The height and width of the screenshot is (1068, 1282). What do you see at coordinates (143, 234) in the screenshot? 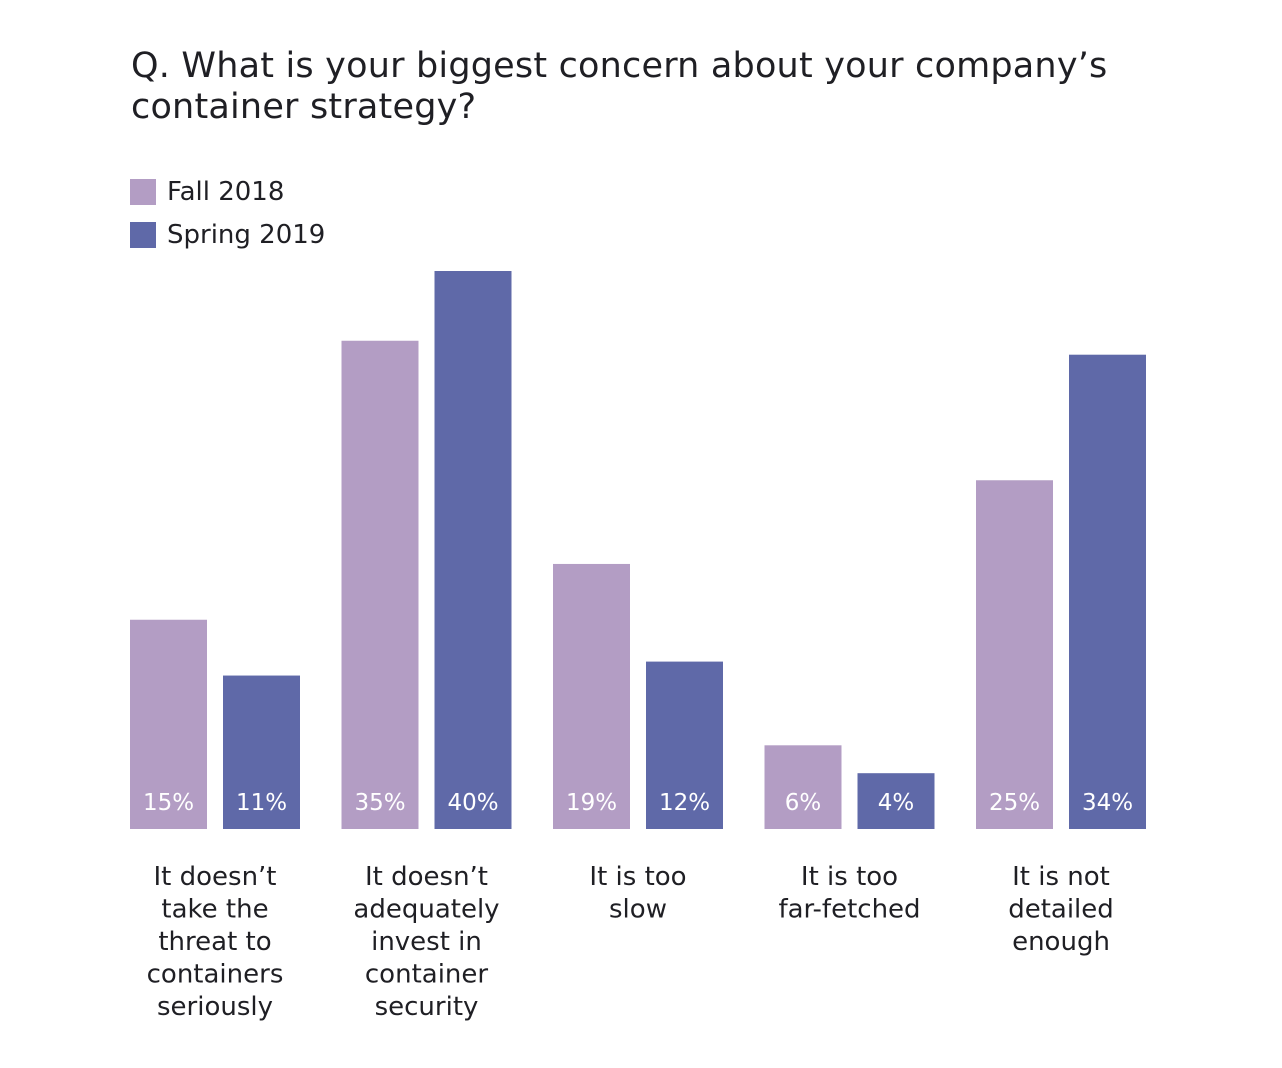
I see `legend-swatch-spring-2019` at bounding box center [143, 234].